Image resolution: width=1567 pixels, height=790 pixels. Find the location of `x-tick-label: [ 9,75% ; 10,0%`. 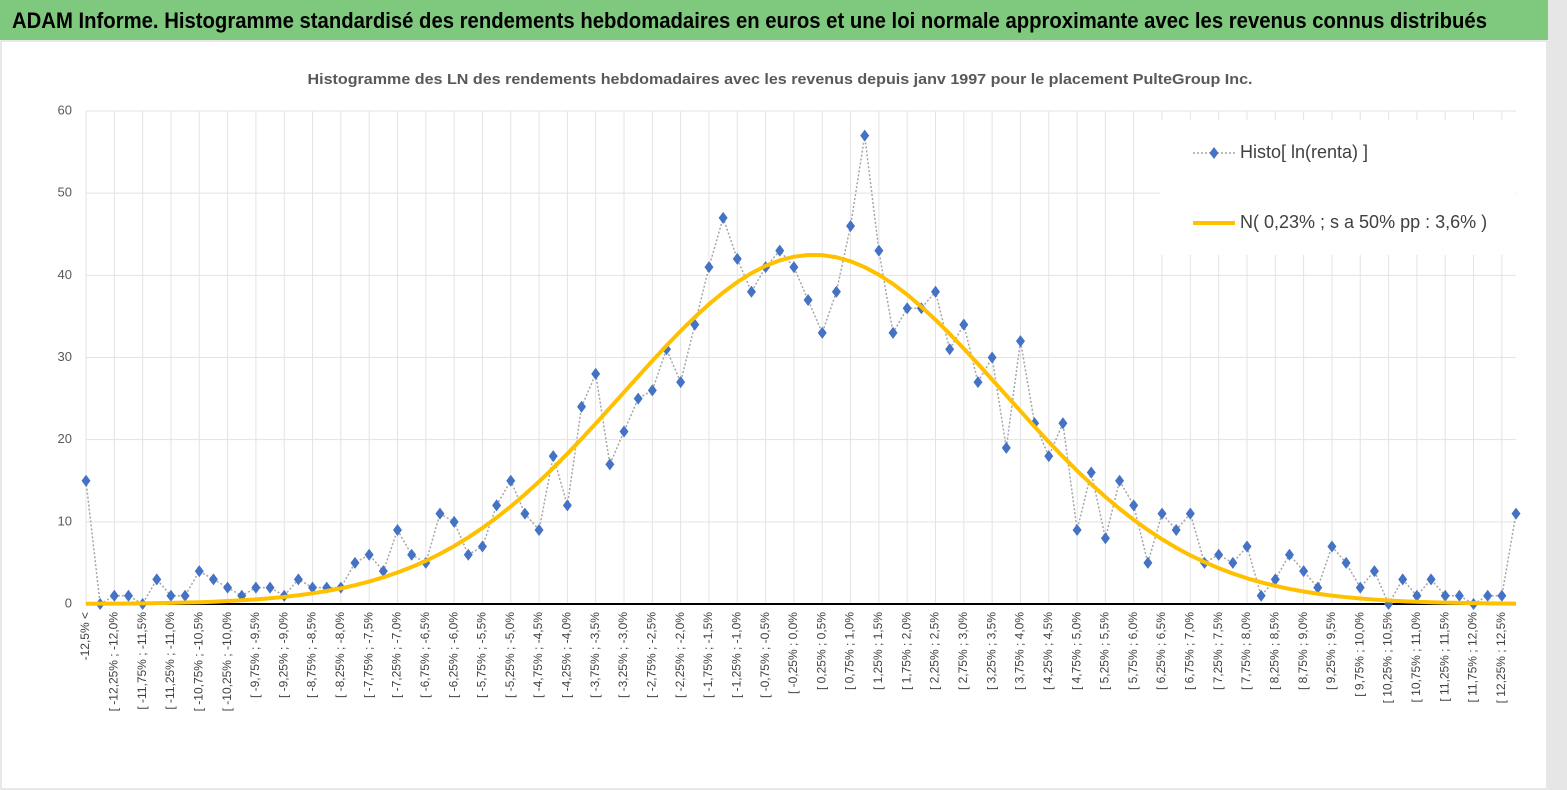

x-tick-label: [ 9,75% ; 10,0% is located at coordinates (1359, 654).